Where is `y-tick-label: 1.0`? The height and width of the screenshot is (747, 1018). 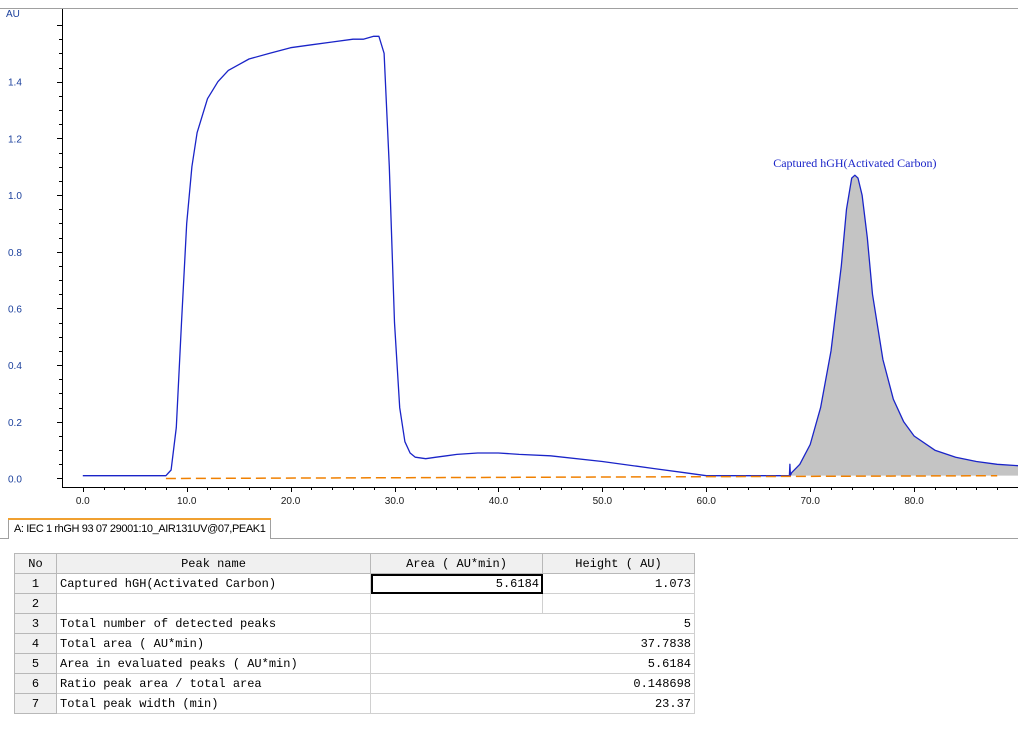
y-tick-label: 1.0 is located at coordinates (15, 196).